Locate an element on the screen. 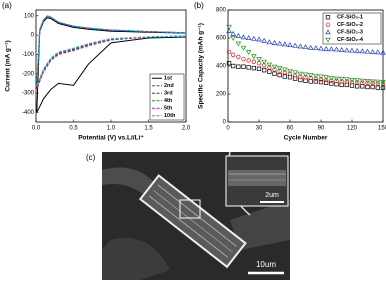 The image size is (386, 282). x-tick-label: 1.0 is located at coordinates (111, 129).